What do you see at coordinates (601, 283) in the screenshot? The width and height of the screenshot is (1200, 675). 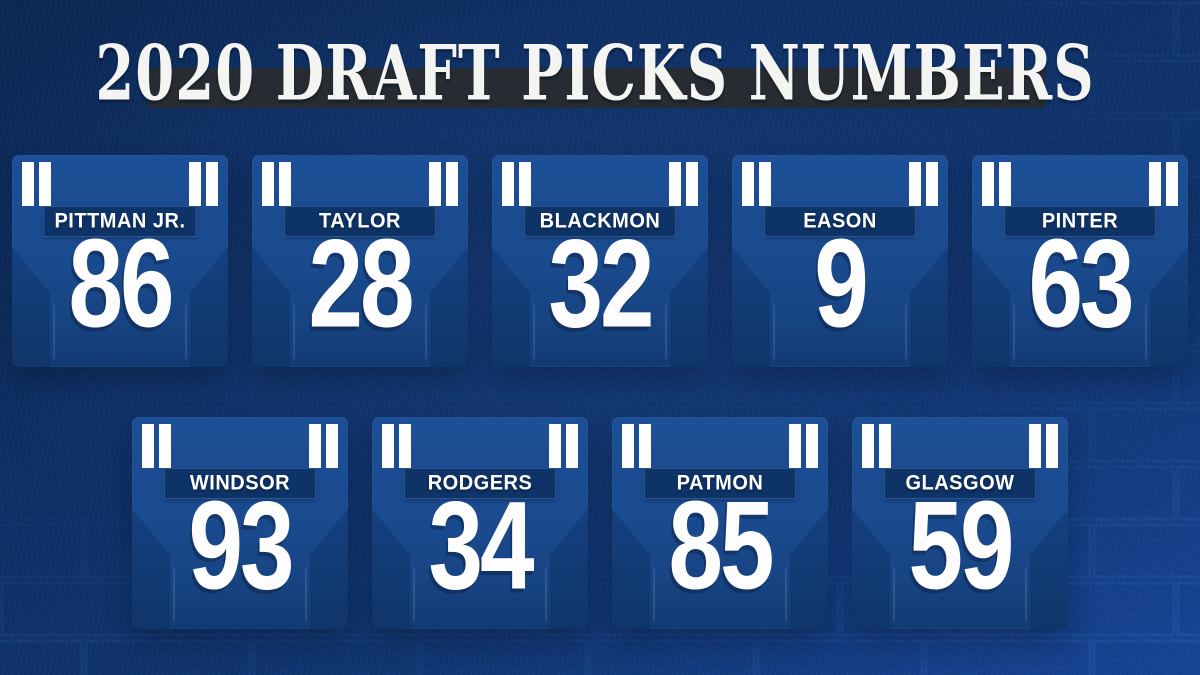 I see `player-number: 32` at bounding box center [601, 283].